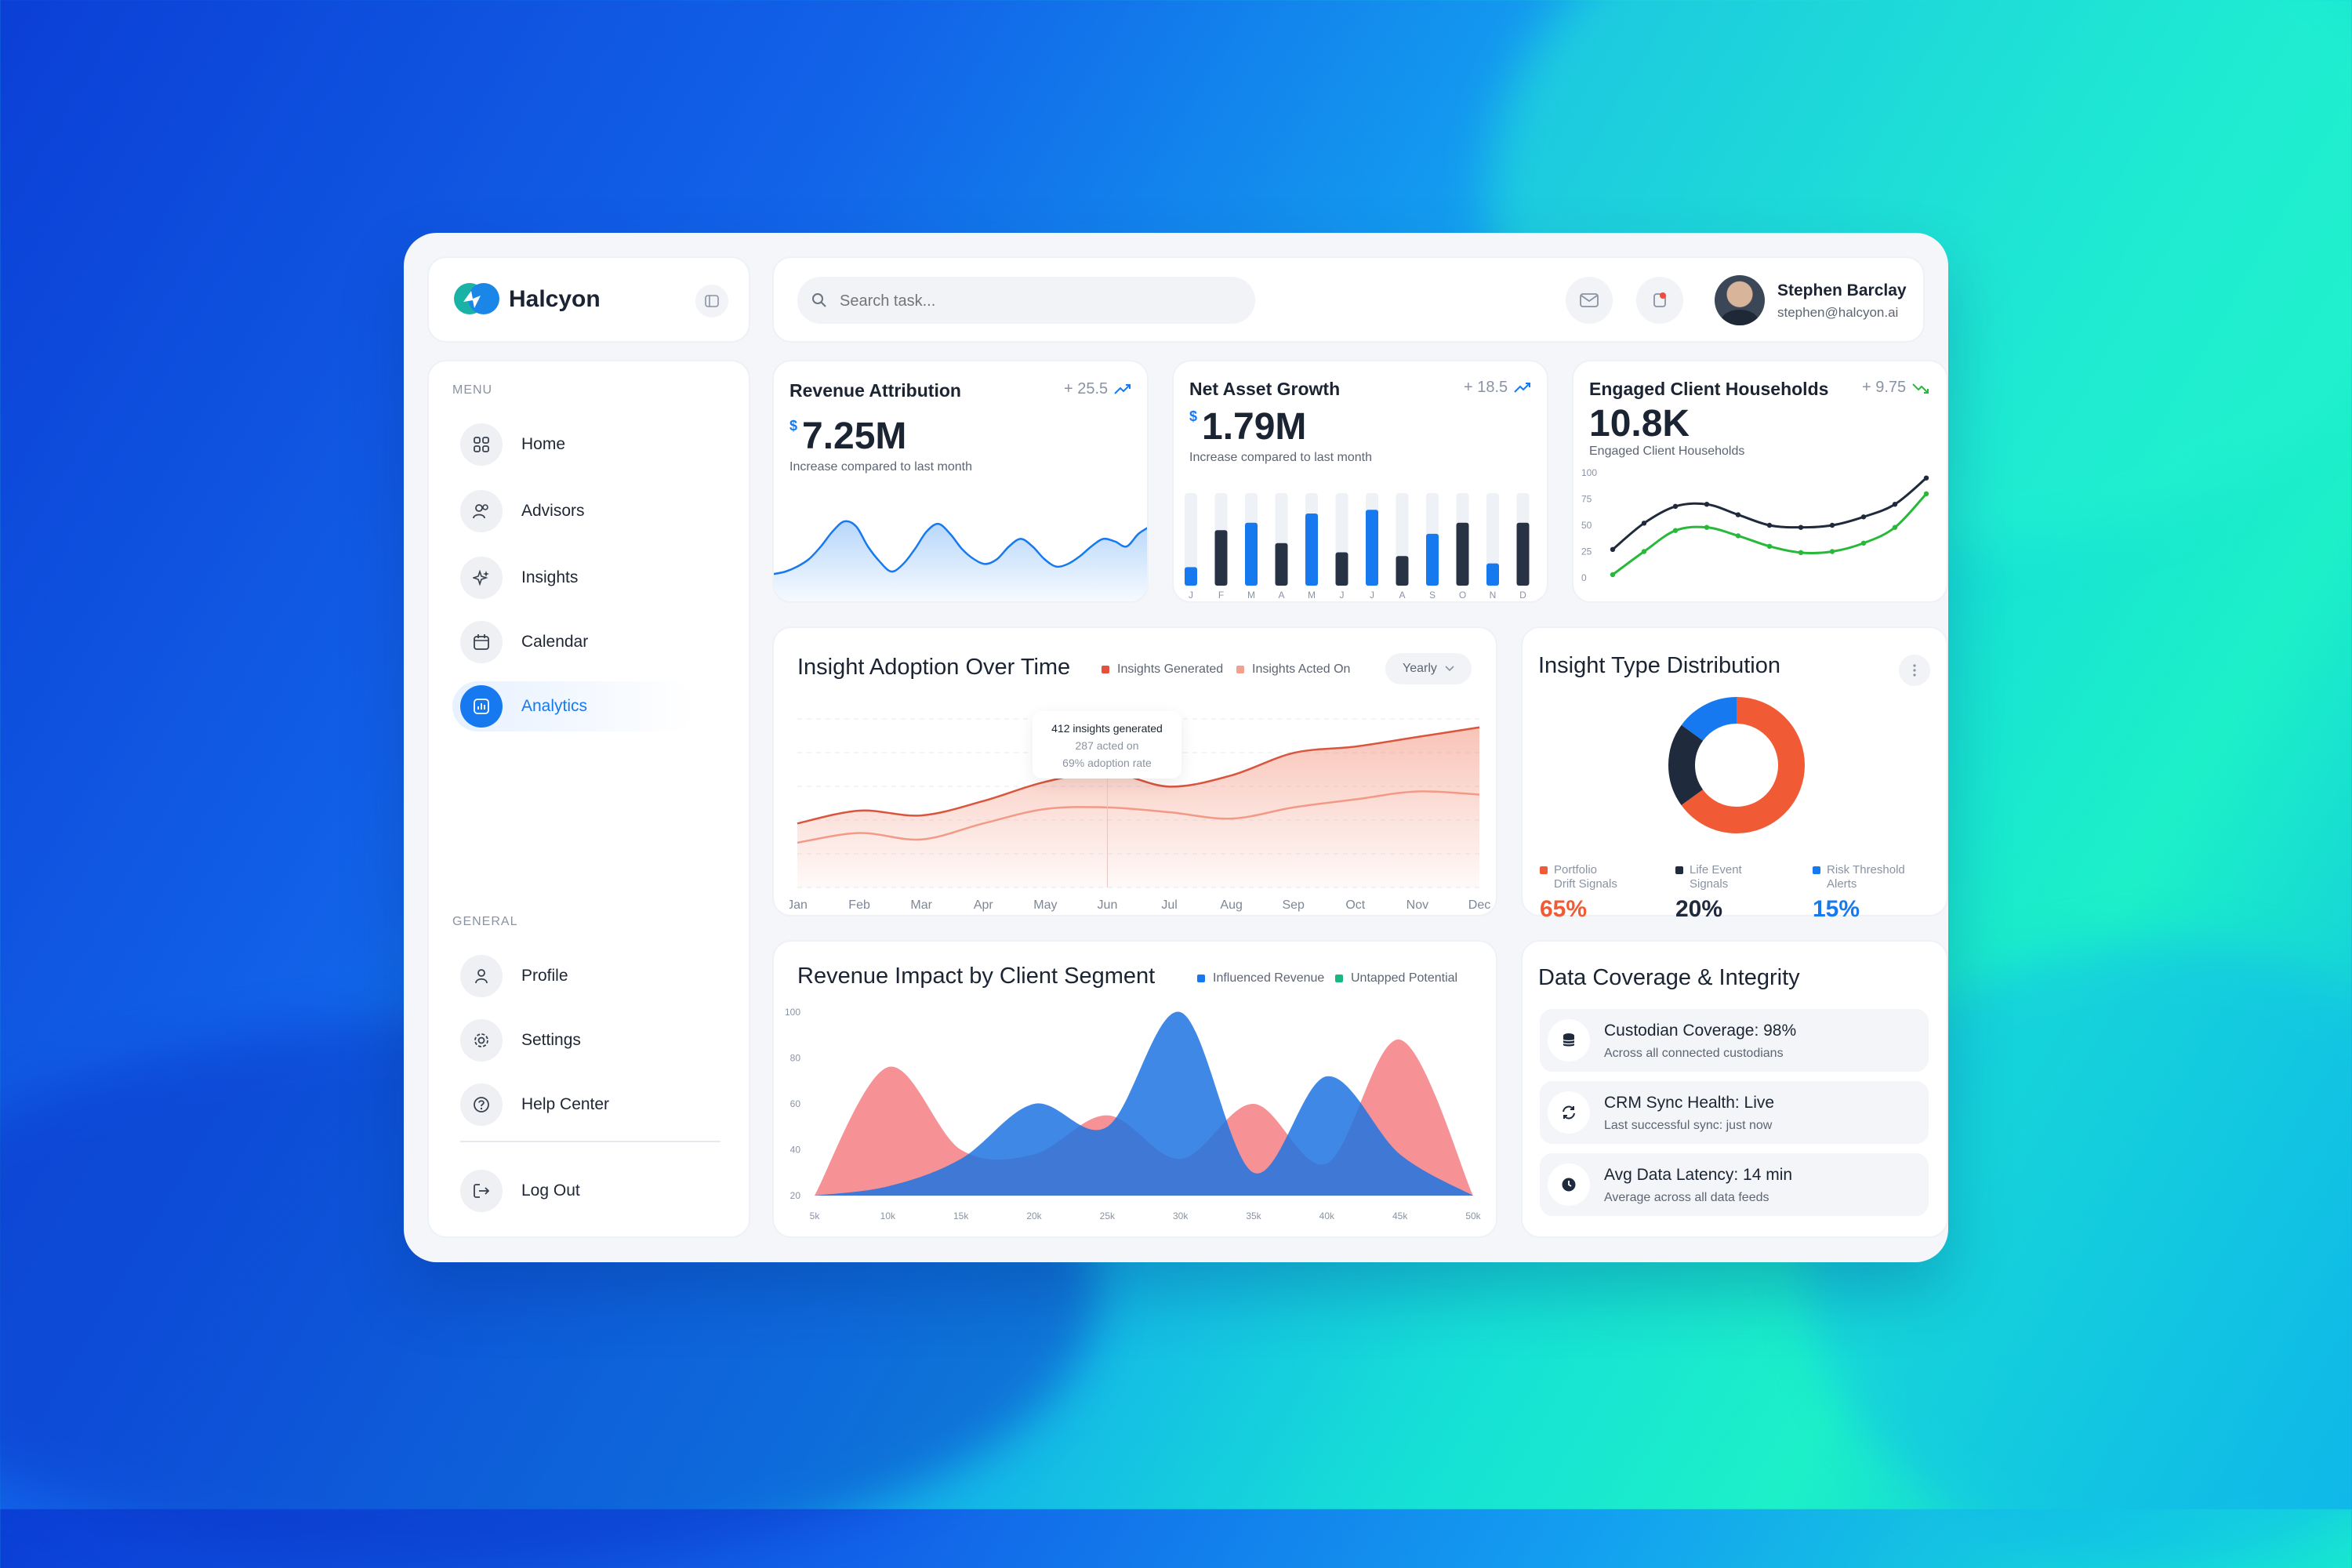 Image resolution: width=2352 pixels, height=1568 pixels. What do you see at coordinates (482, 444) in the screenshot?
I see `grid-icon` at bounding box center [482, 444].